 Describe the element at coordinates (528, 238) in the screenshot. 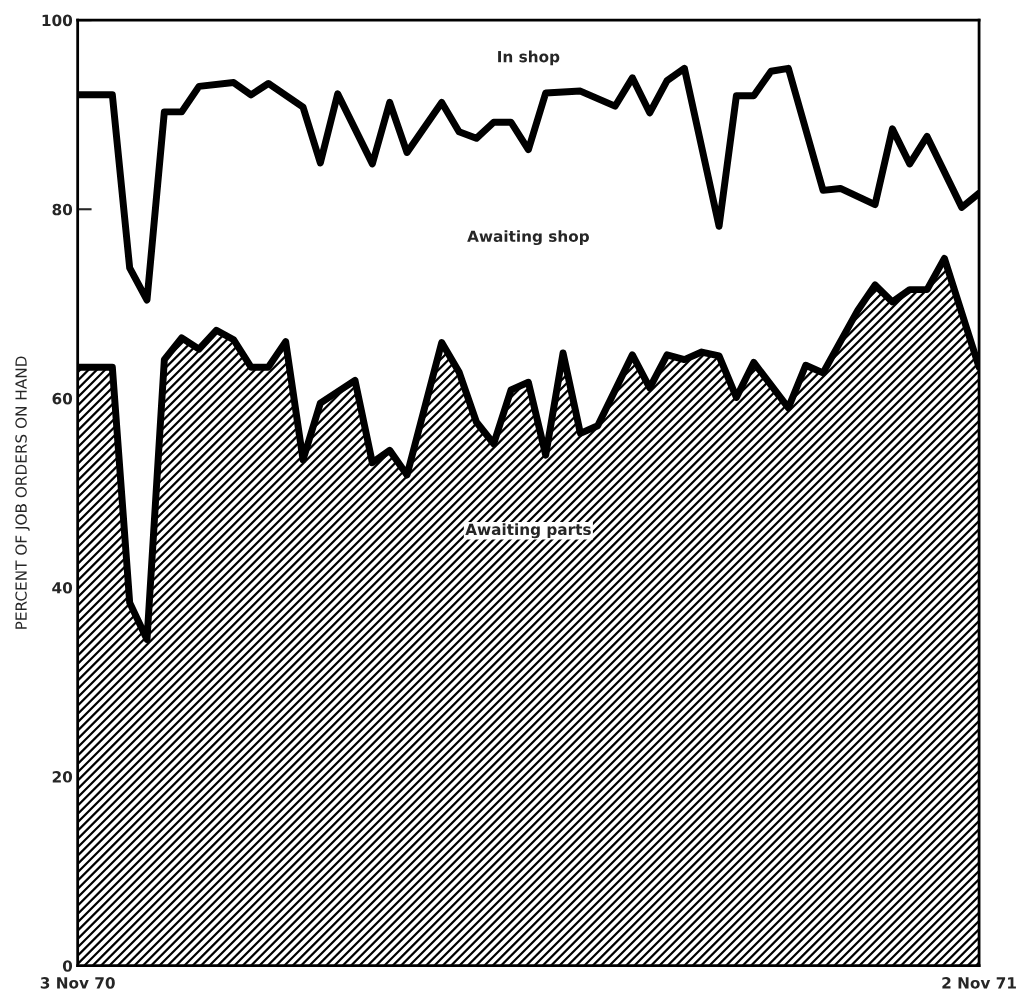

I see `annotation: Awaiting shop` at that location.